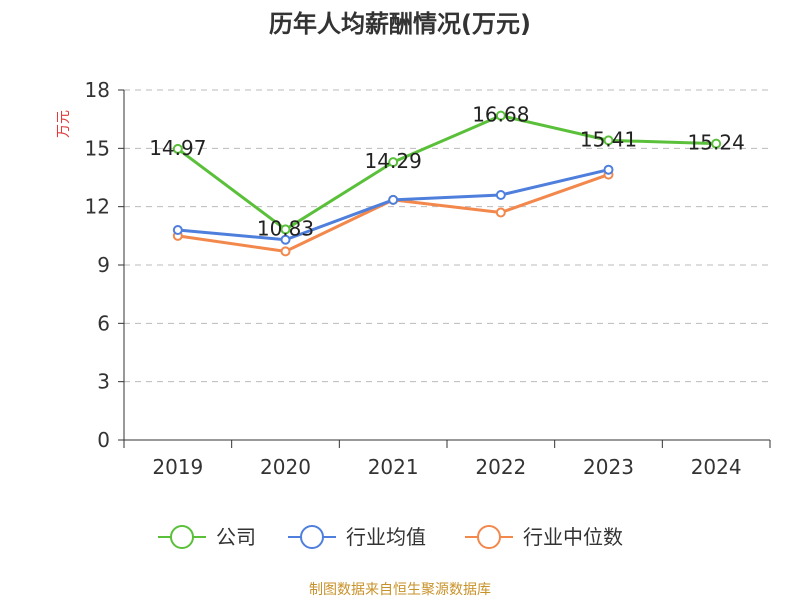  I want to click on data-label: 15.24, so click(716, 143).